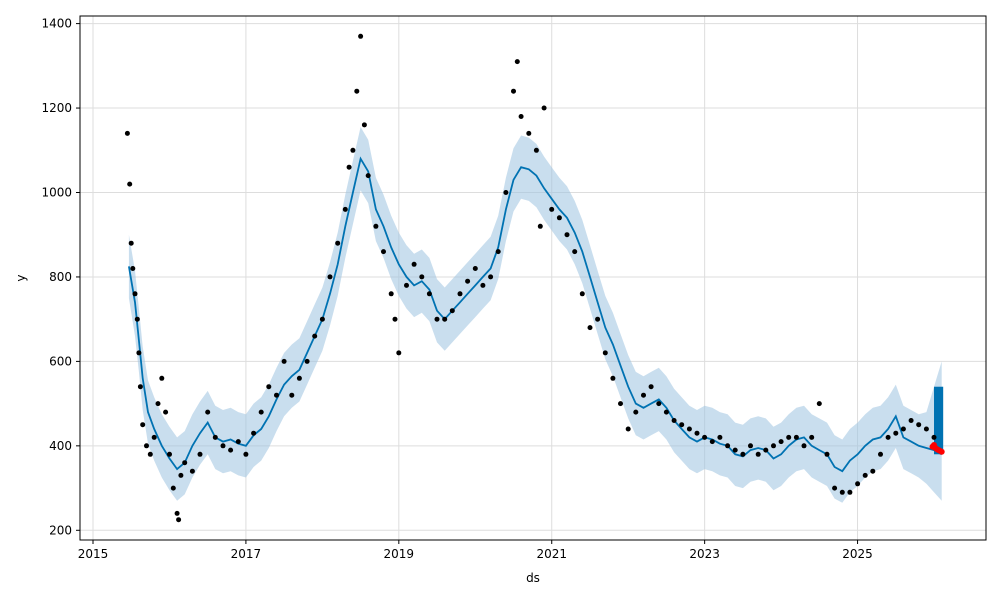  Describe the element at coordinates (60, 530) in the screenshot. I see `y-tick-label: 200` at that location.